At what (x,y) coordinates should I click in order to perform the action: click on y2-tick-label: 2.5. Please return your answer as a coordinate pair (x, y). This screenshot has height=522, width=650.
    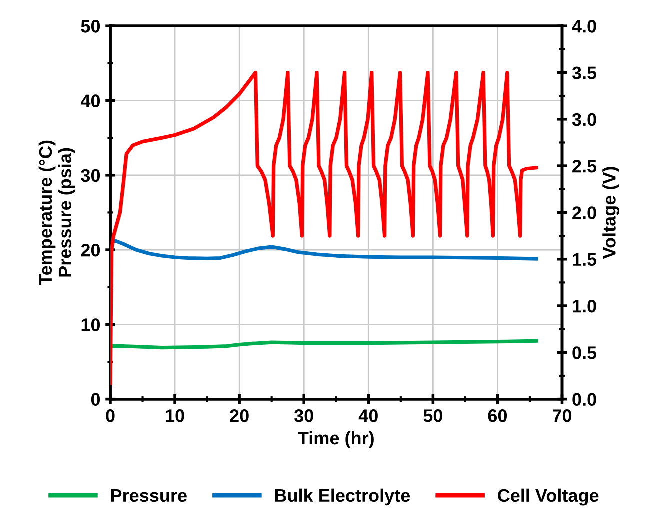
    Looking at the image, I should click on (584, 166).